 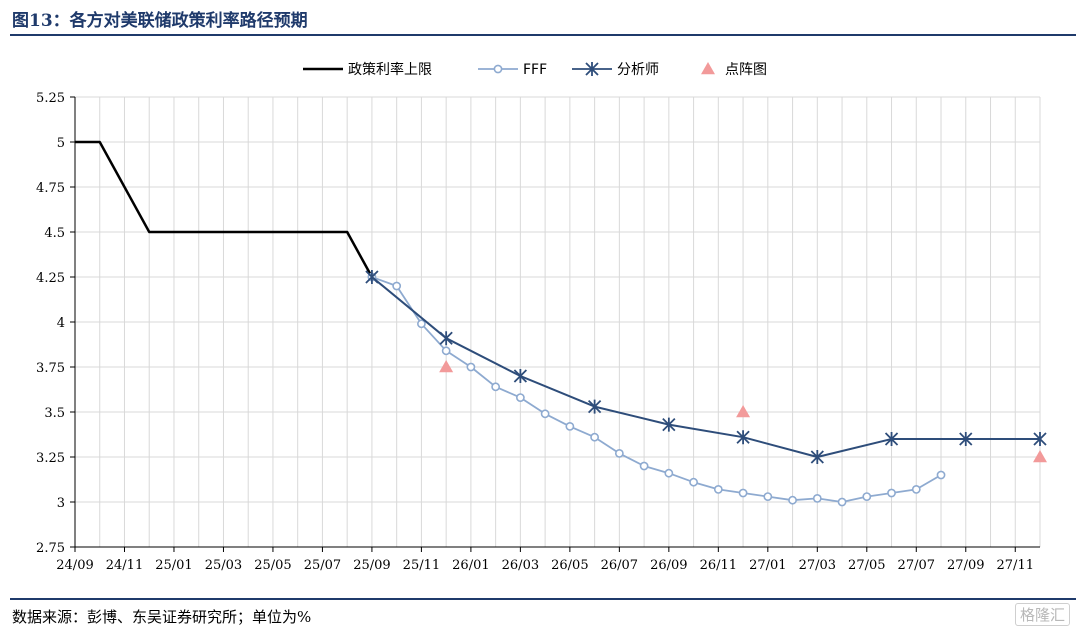 What do you see at coordinates (543, 599) in the screenshot?
I see `footer-rule` at bounding box center [543, 599].